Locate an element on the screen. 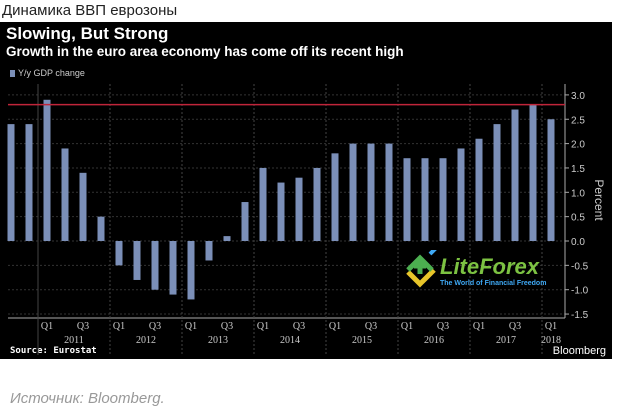  y-tick-label: -1.5 is located at coordinates (580, 315).